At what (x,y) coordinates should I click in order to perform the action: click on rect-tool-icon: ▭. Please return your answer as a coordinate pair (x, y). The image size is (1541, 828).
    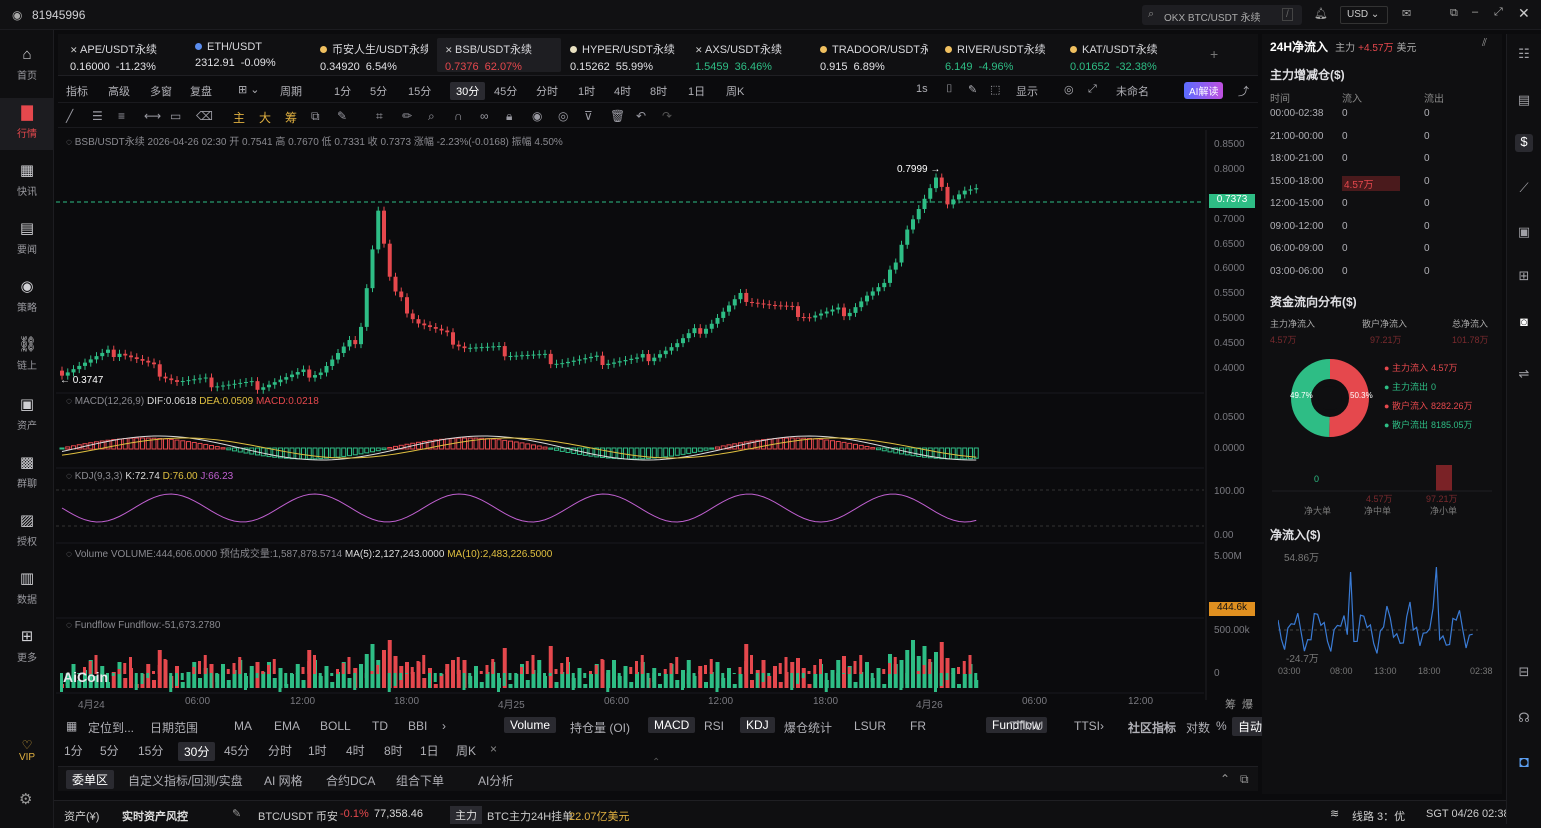
    Looking at the image, I should click on (176, 116).